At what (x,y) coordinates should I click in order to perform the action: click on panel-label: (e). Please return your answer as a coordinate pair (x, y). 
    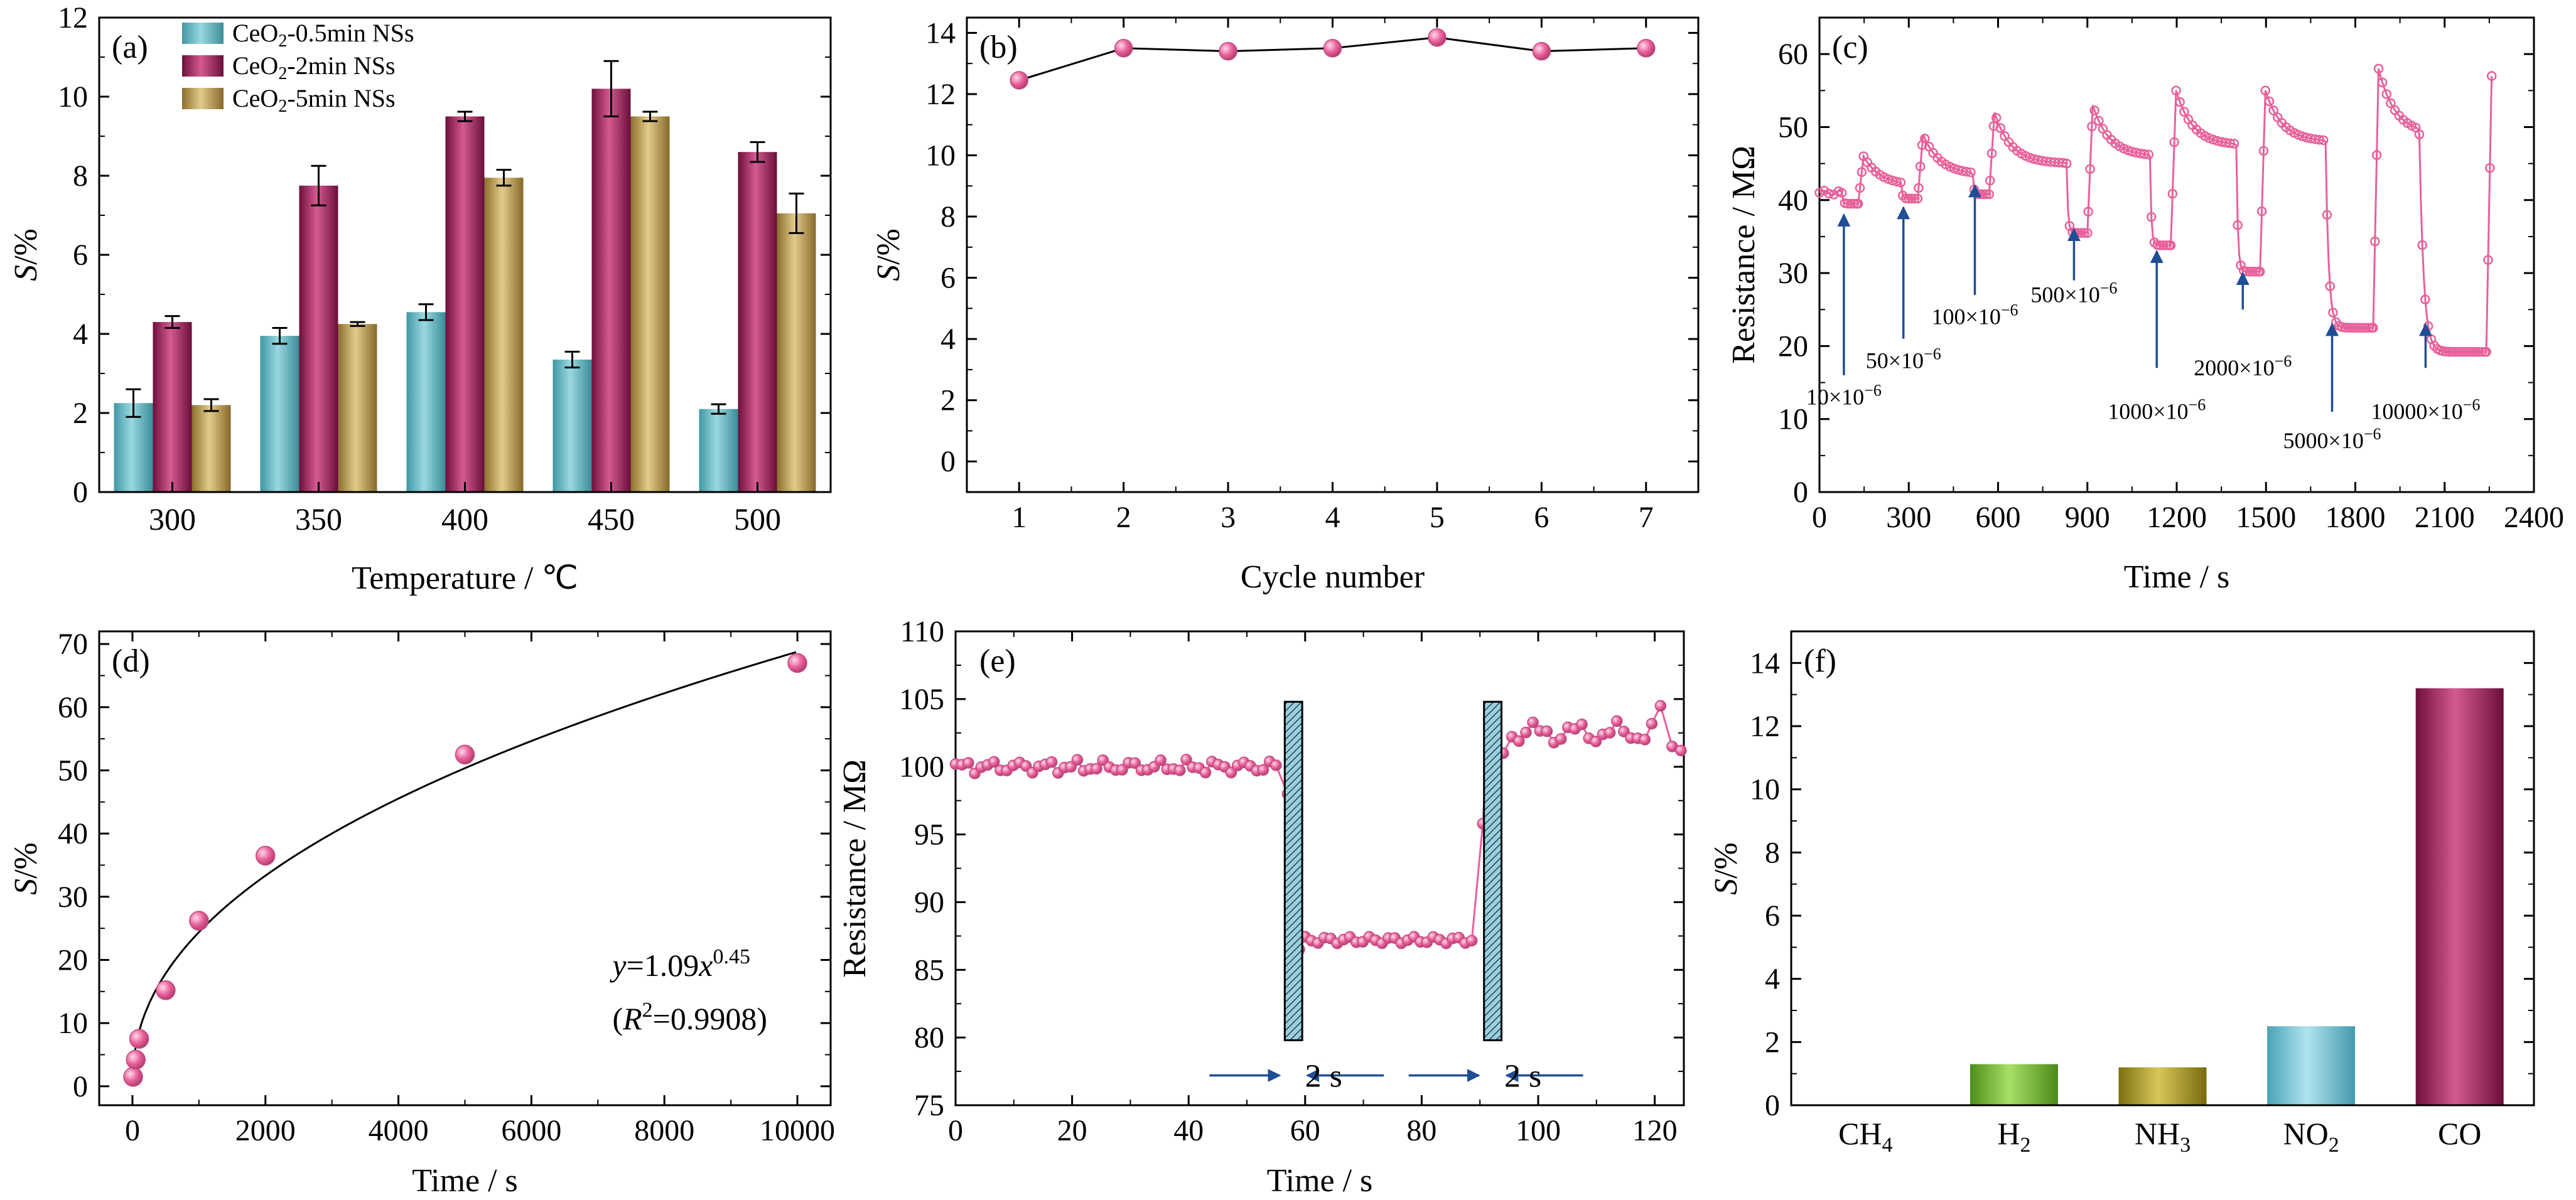
    Looking at the image, I should click on (997, 661).